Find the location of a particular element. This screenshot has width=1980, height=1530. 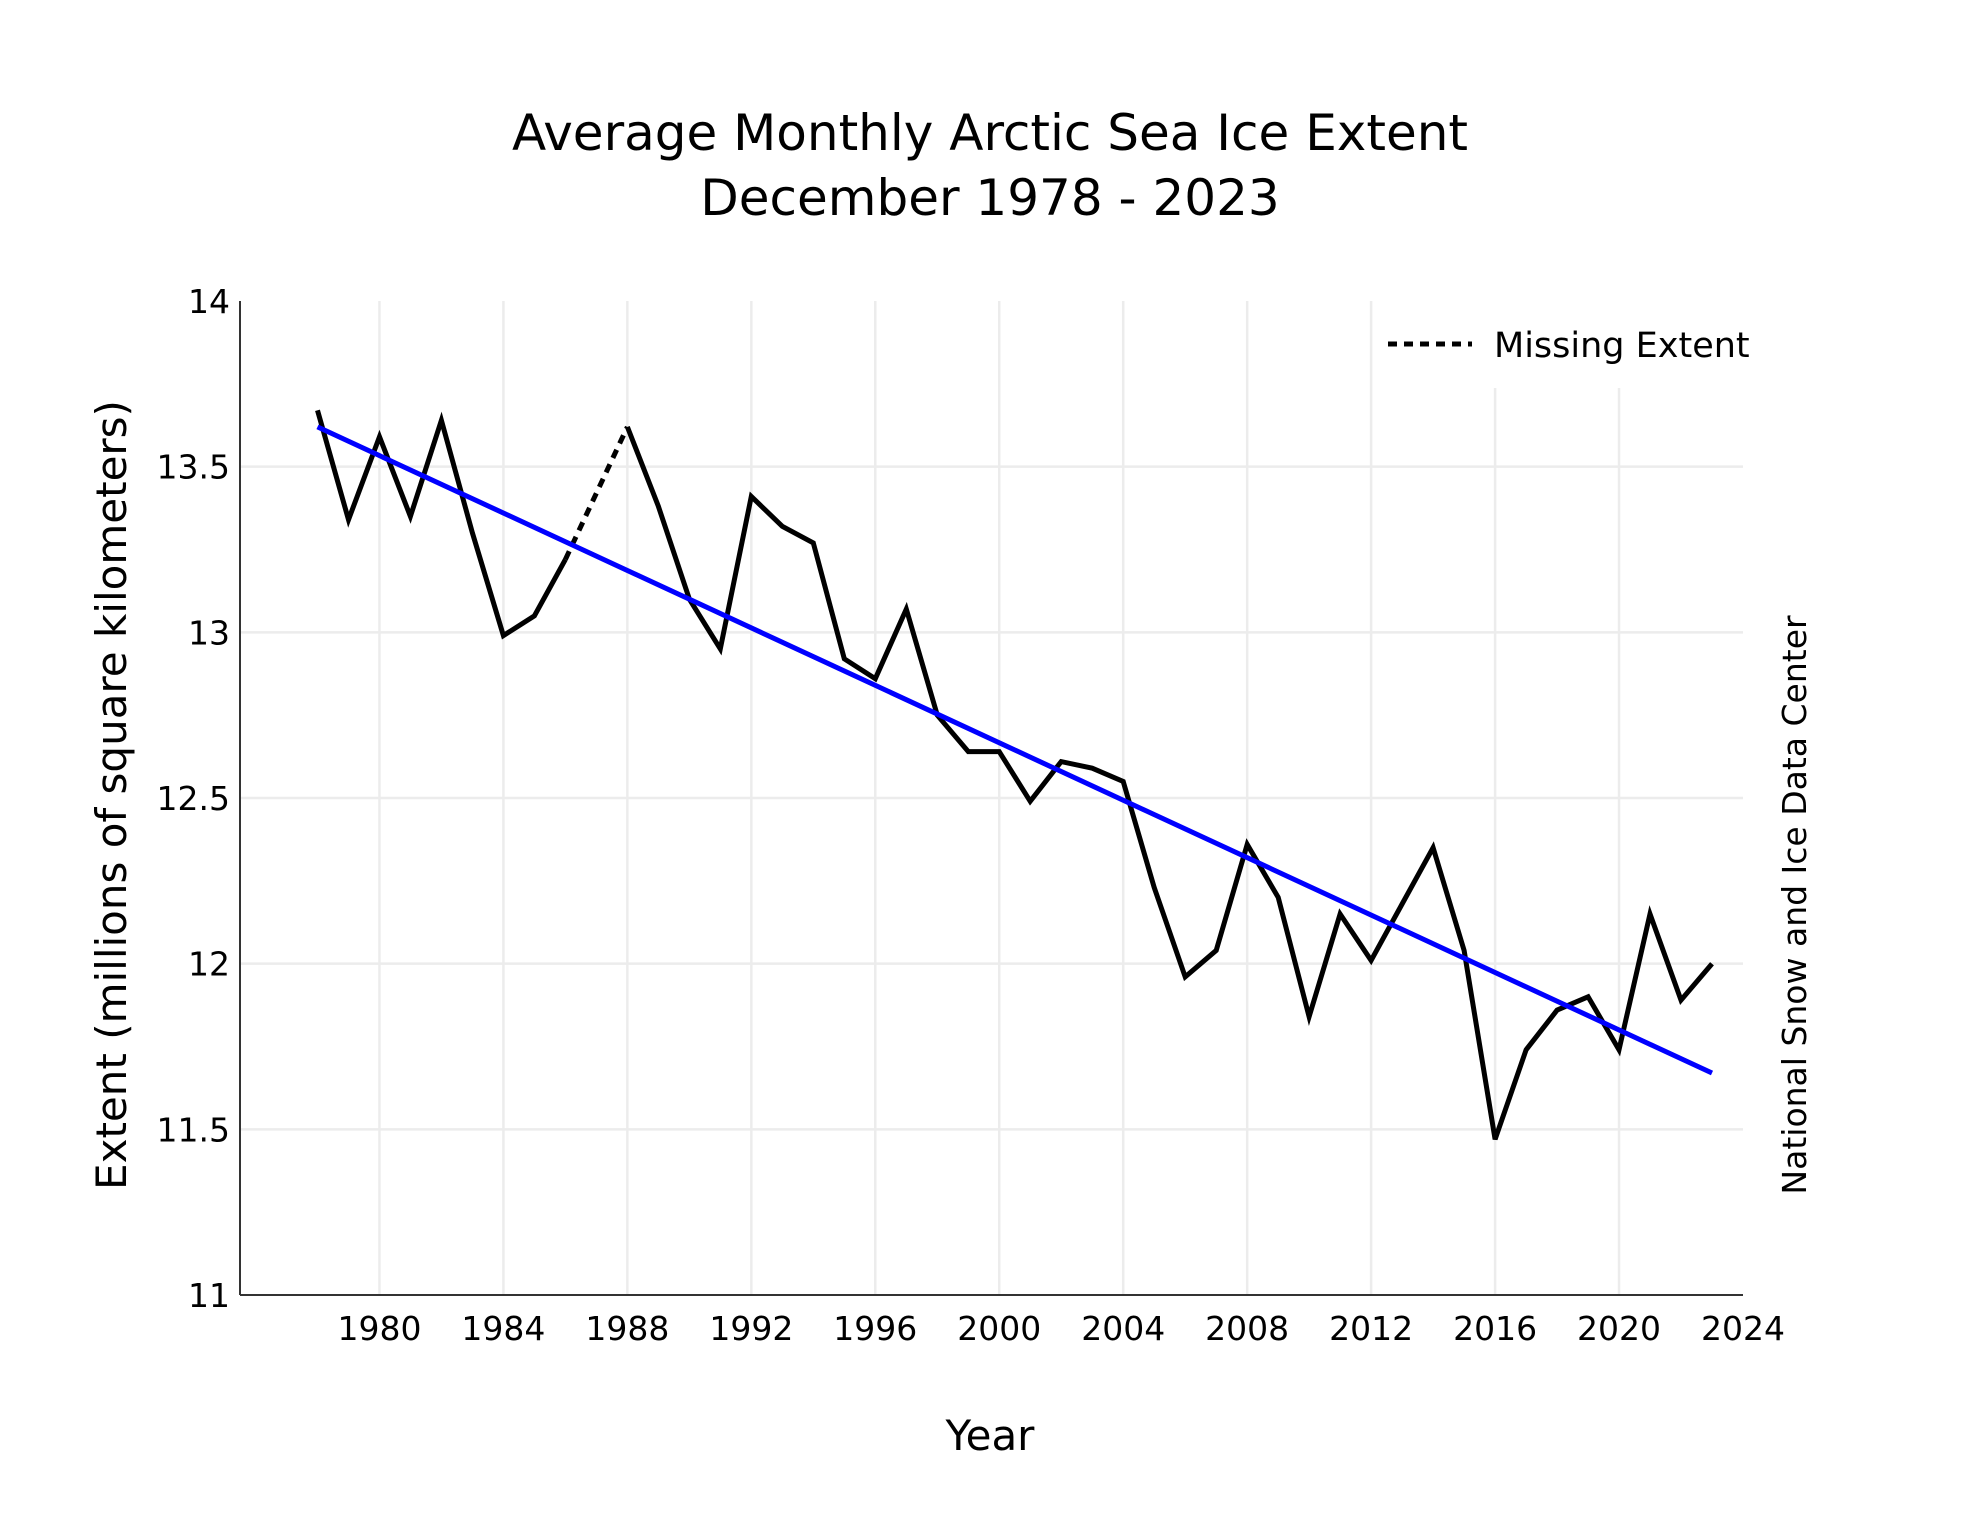

credit-label: National Snow and Ice Data Center is located at coordinates (1794, 905).